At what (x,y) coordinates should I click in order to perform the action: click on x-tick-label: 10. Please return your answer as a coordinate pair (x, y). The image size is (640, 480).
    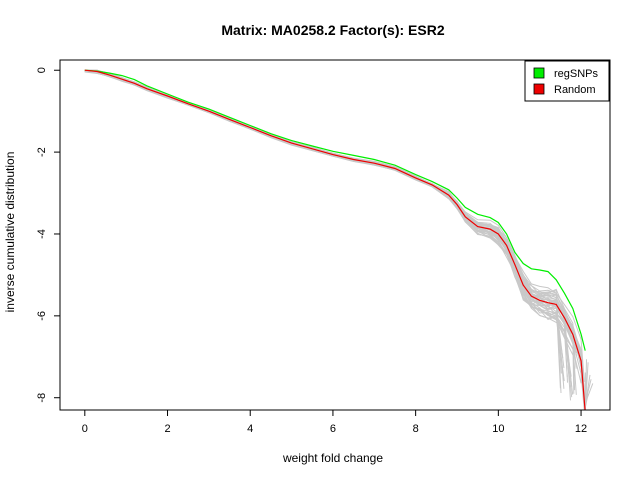
    Looking at the image, I should click on (498, 429).